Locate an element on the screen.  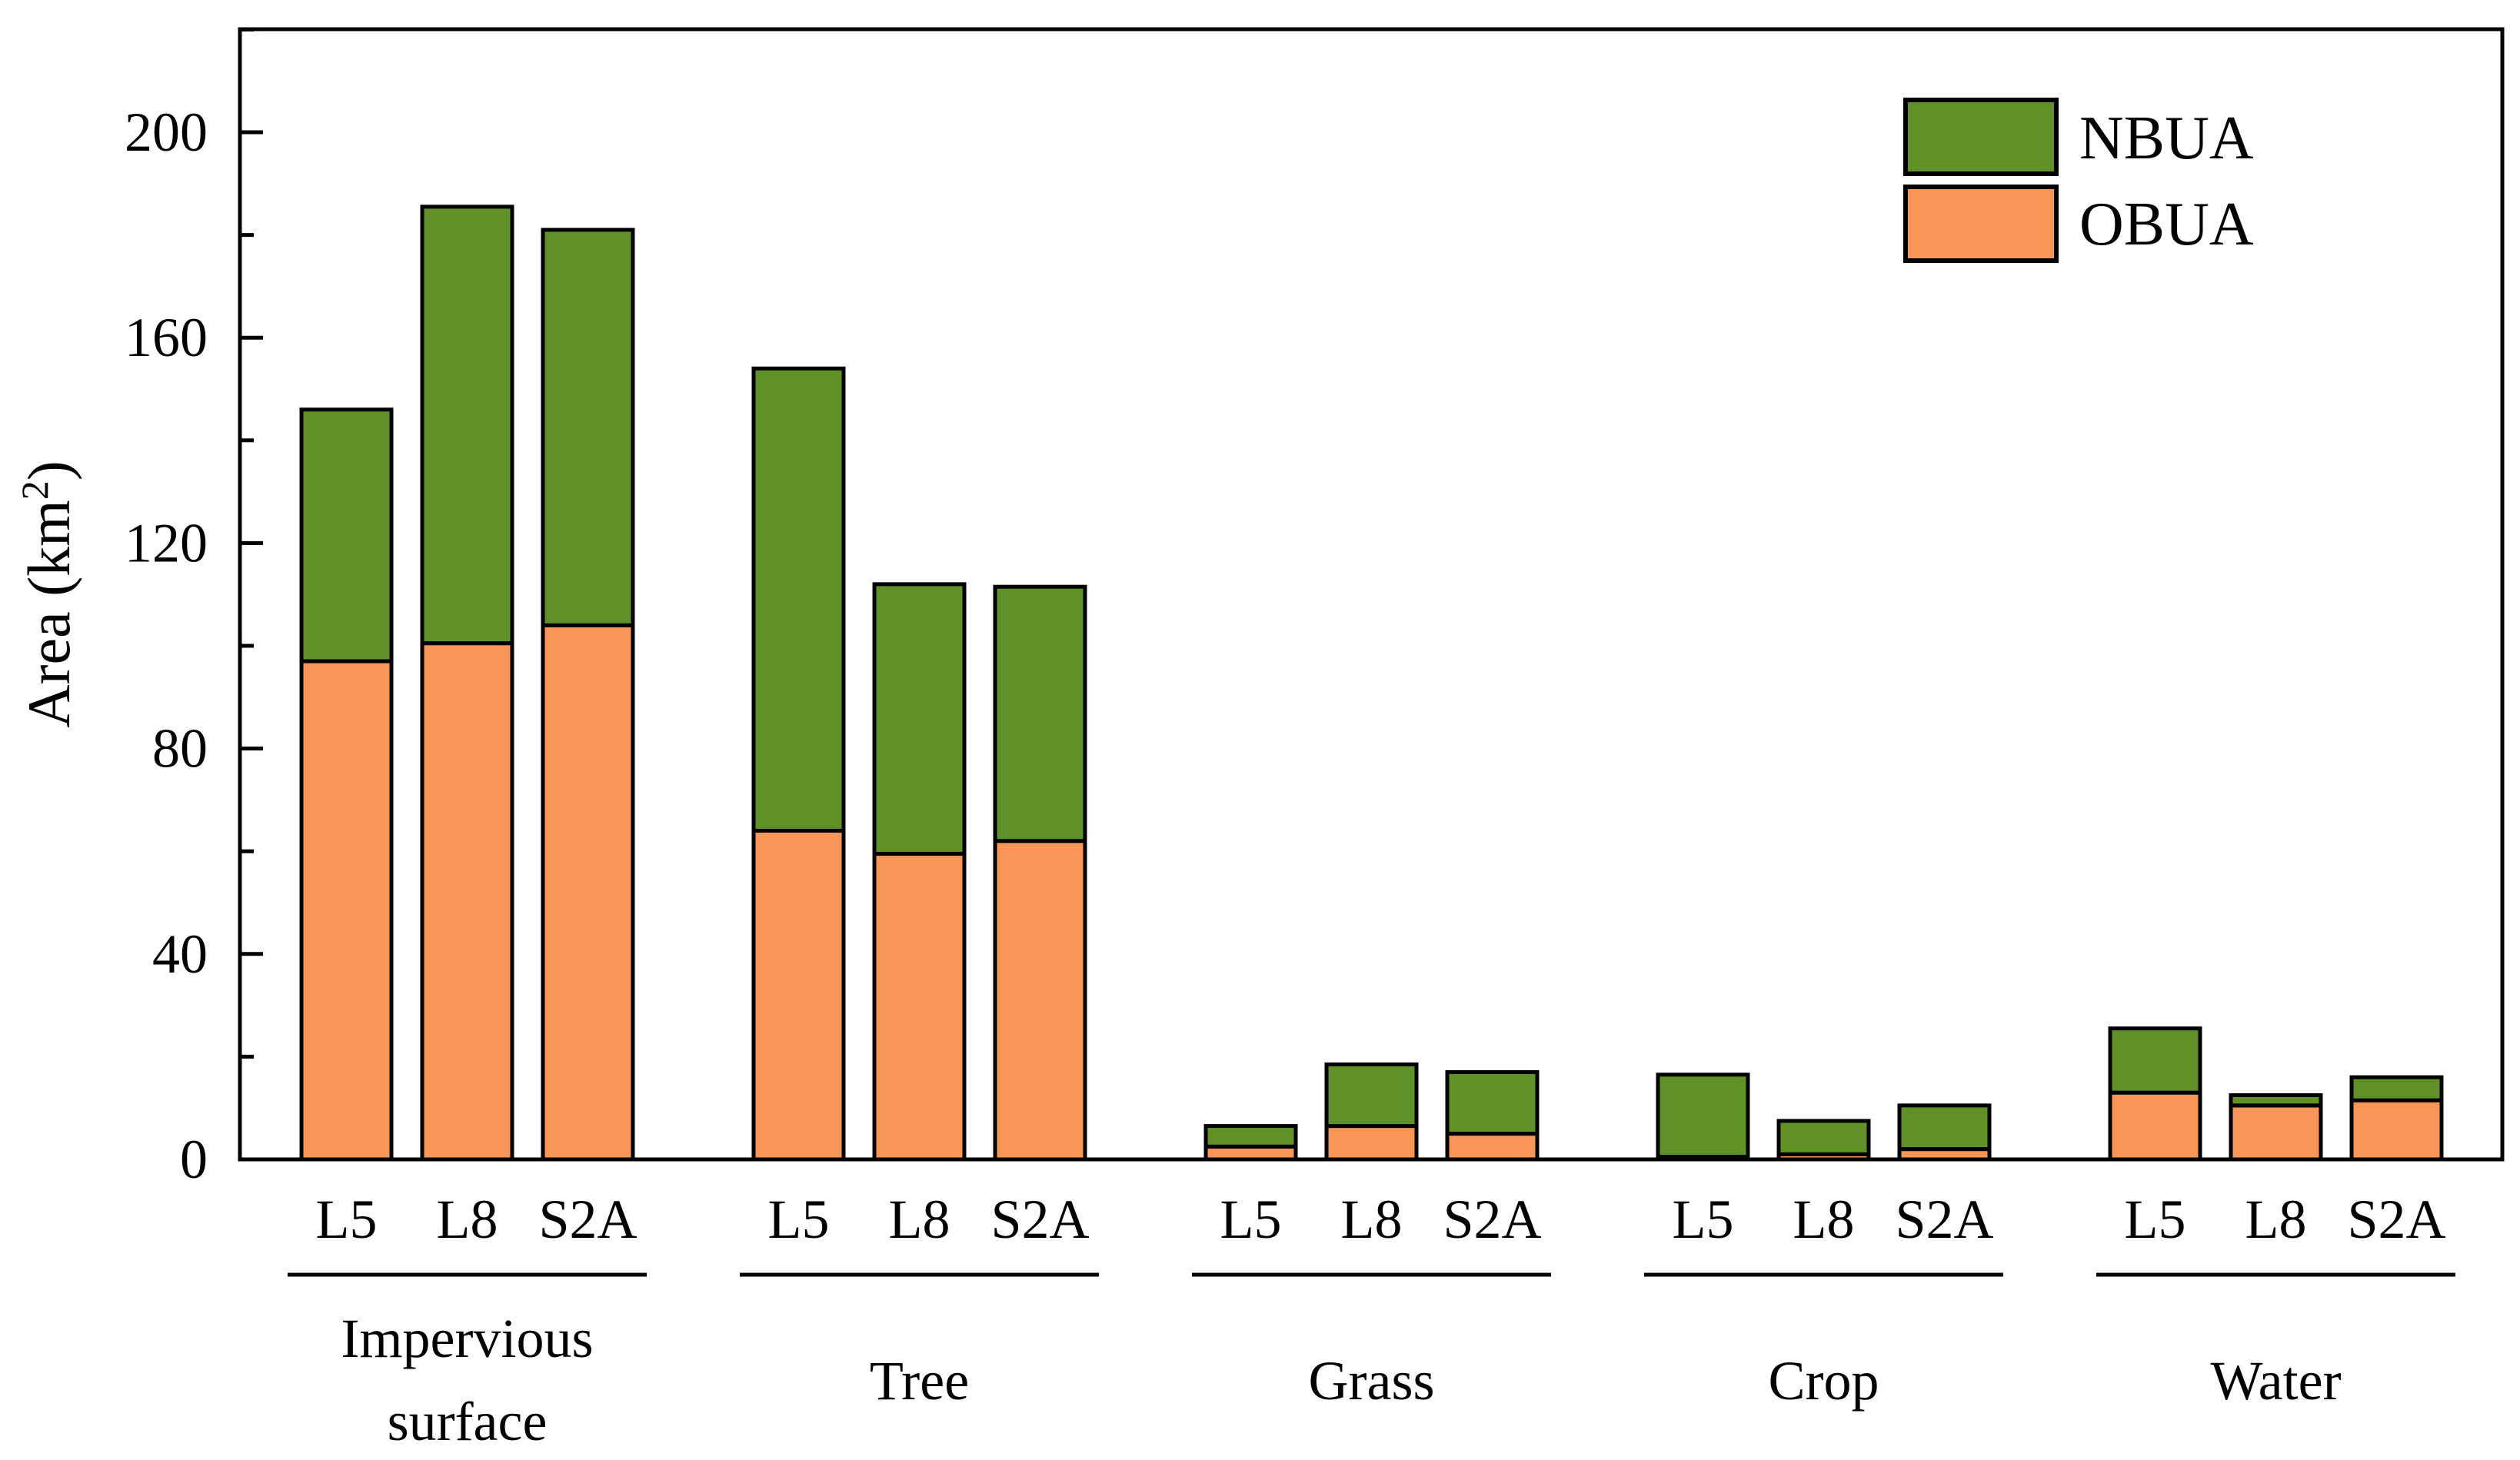
y-axis: 0 40 80 120 160 200 is located at coordinates (194, 608).